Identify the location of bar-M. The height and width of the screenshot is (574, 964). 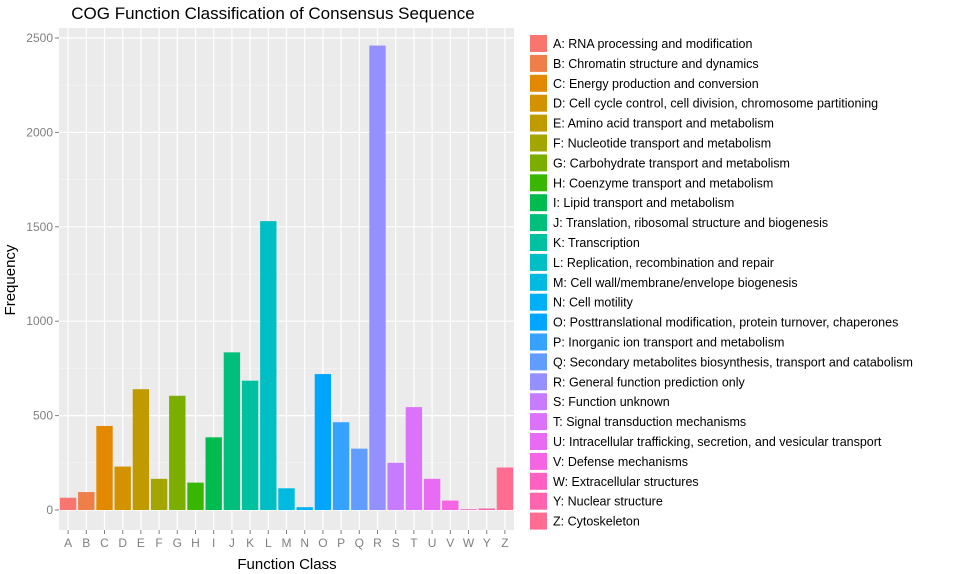
(286, 499).